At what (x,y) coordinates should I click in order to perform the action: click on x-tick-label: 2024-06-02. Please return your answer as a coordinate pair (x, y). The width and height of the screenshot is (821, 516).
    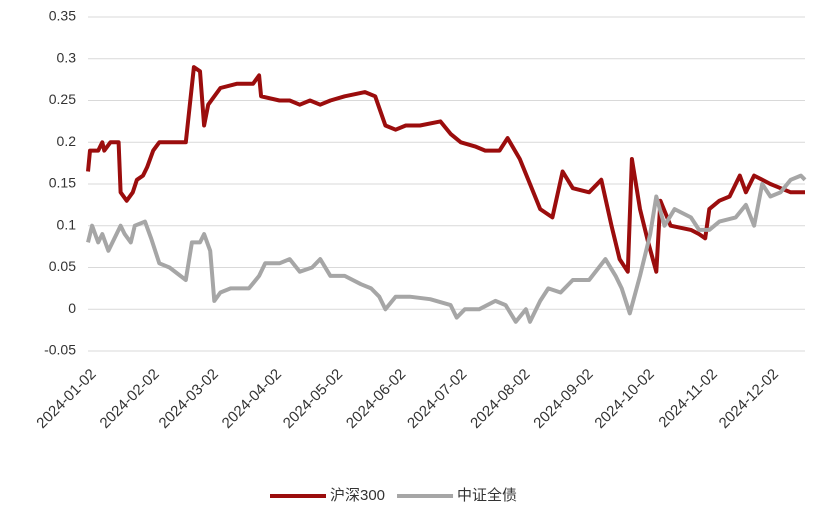
    Looking at the image, I should click on (376, 399).